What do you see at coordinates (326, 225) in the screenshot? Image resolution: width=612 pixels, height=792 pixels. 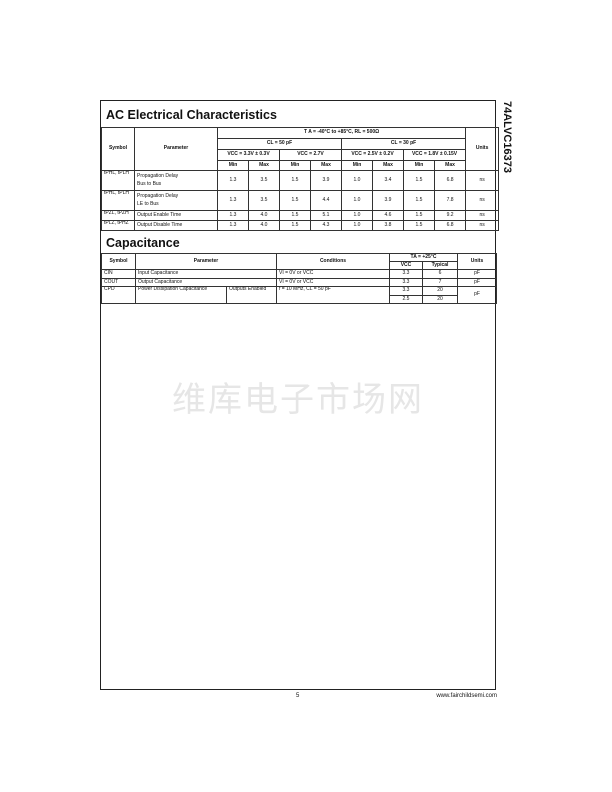 I see `value: 4.3` at bounding box center [326, 225].